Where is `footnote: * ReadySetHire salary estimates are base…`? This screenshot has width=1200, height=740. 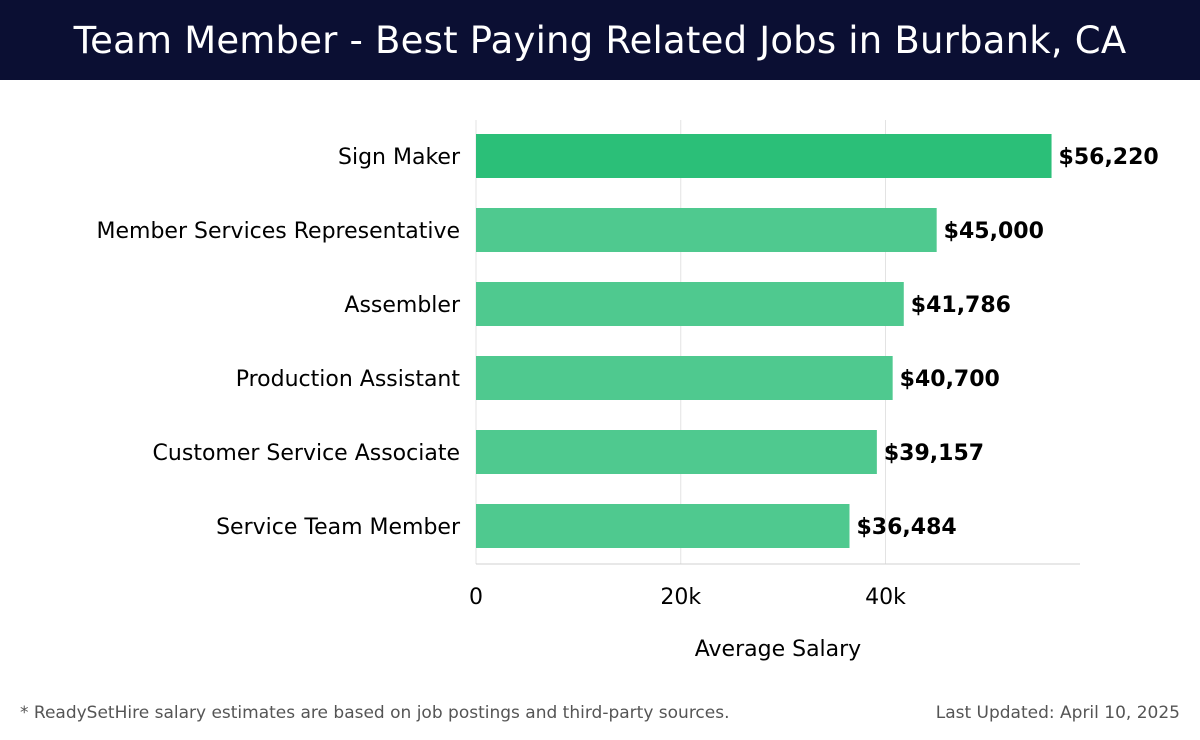 footnote: * ReadySetHire salary estimates are base… is located at coordinates (375, 713).